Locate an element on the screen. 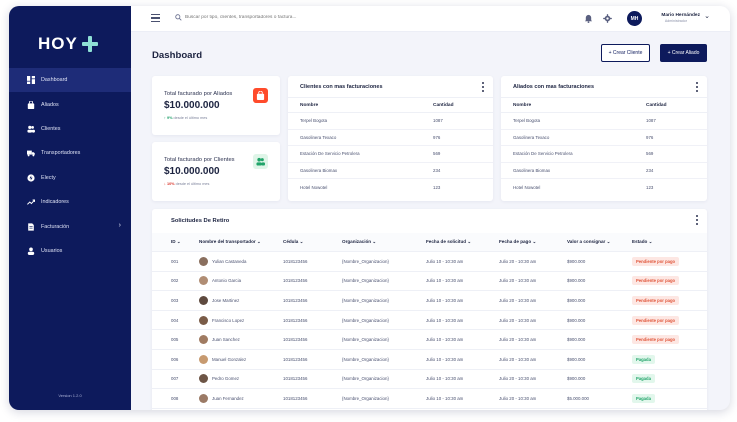 This screenshot has height=422, width=737. column-header-name: Nombre del transportador ⌄ is located at coordinates (230, 241).